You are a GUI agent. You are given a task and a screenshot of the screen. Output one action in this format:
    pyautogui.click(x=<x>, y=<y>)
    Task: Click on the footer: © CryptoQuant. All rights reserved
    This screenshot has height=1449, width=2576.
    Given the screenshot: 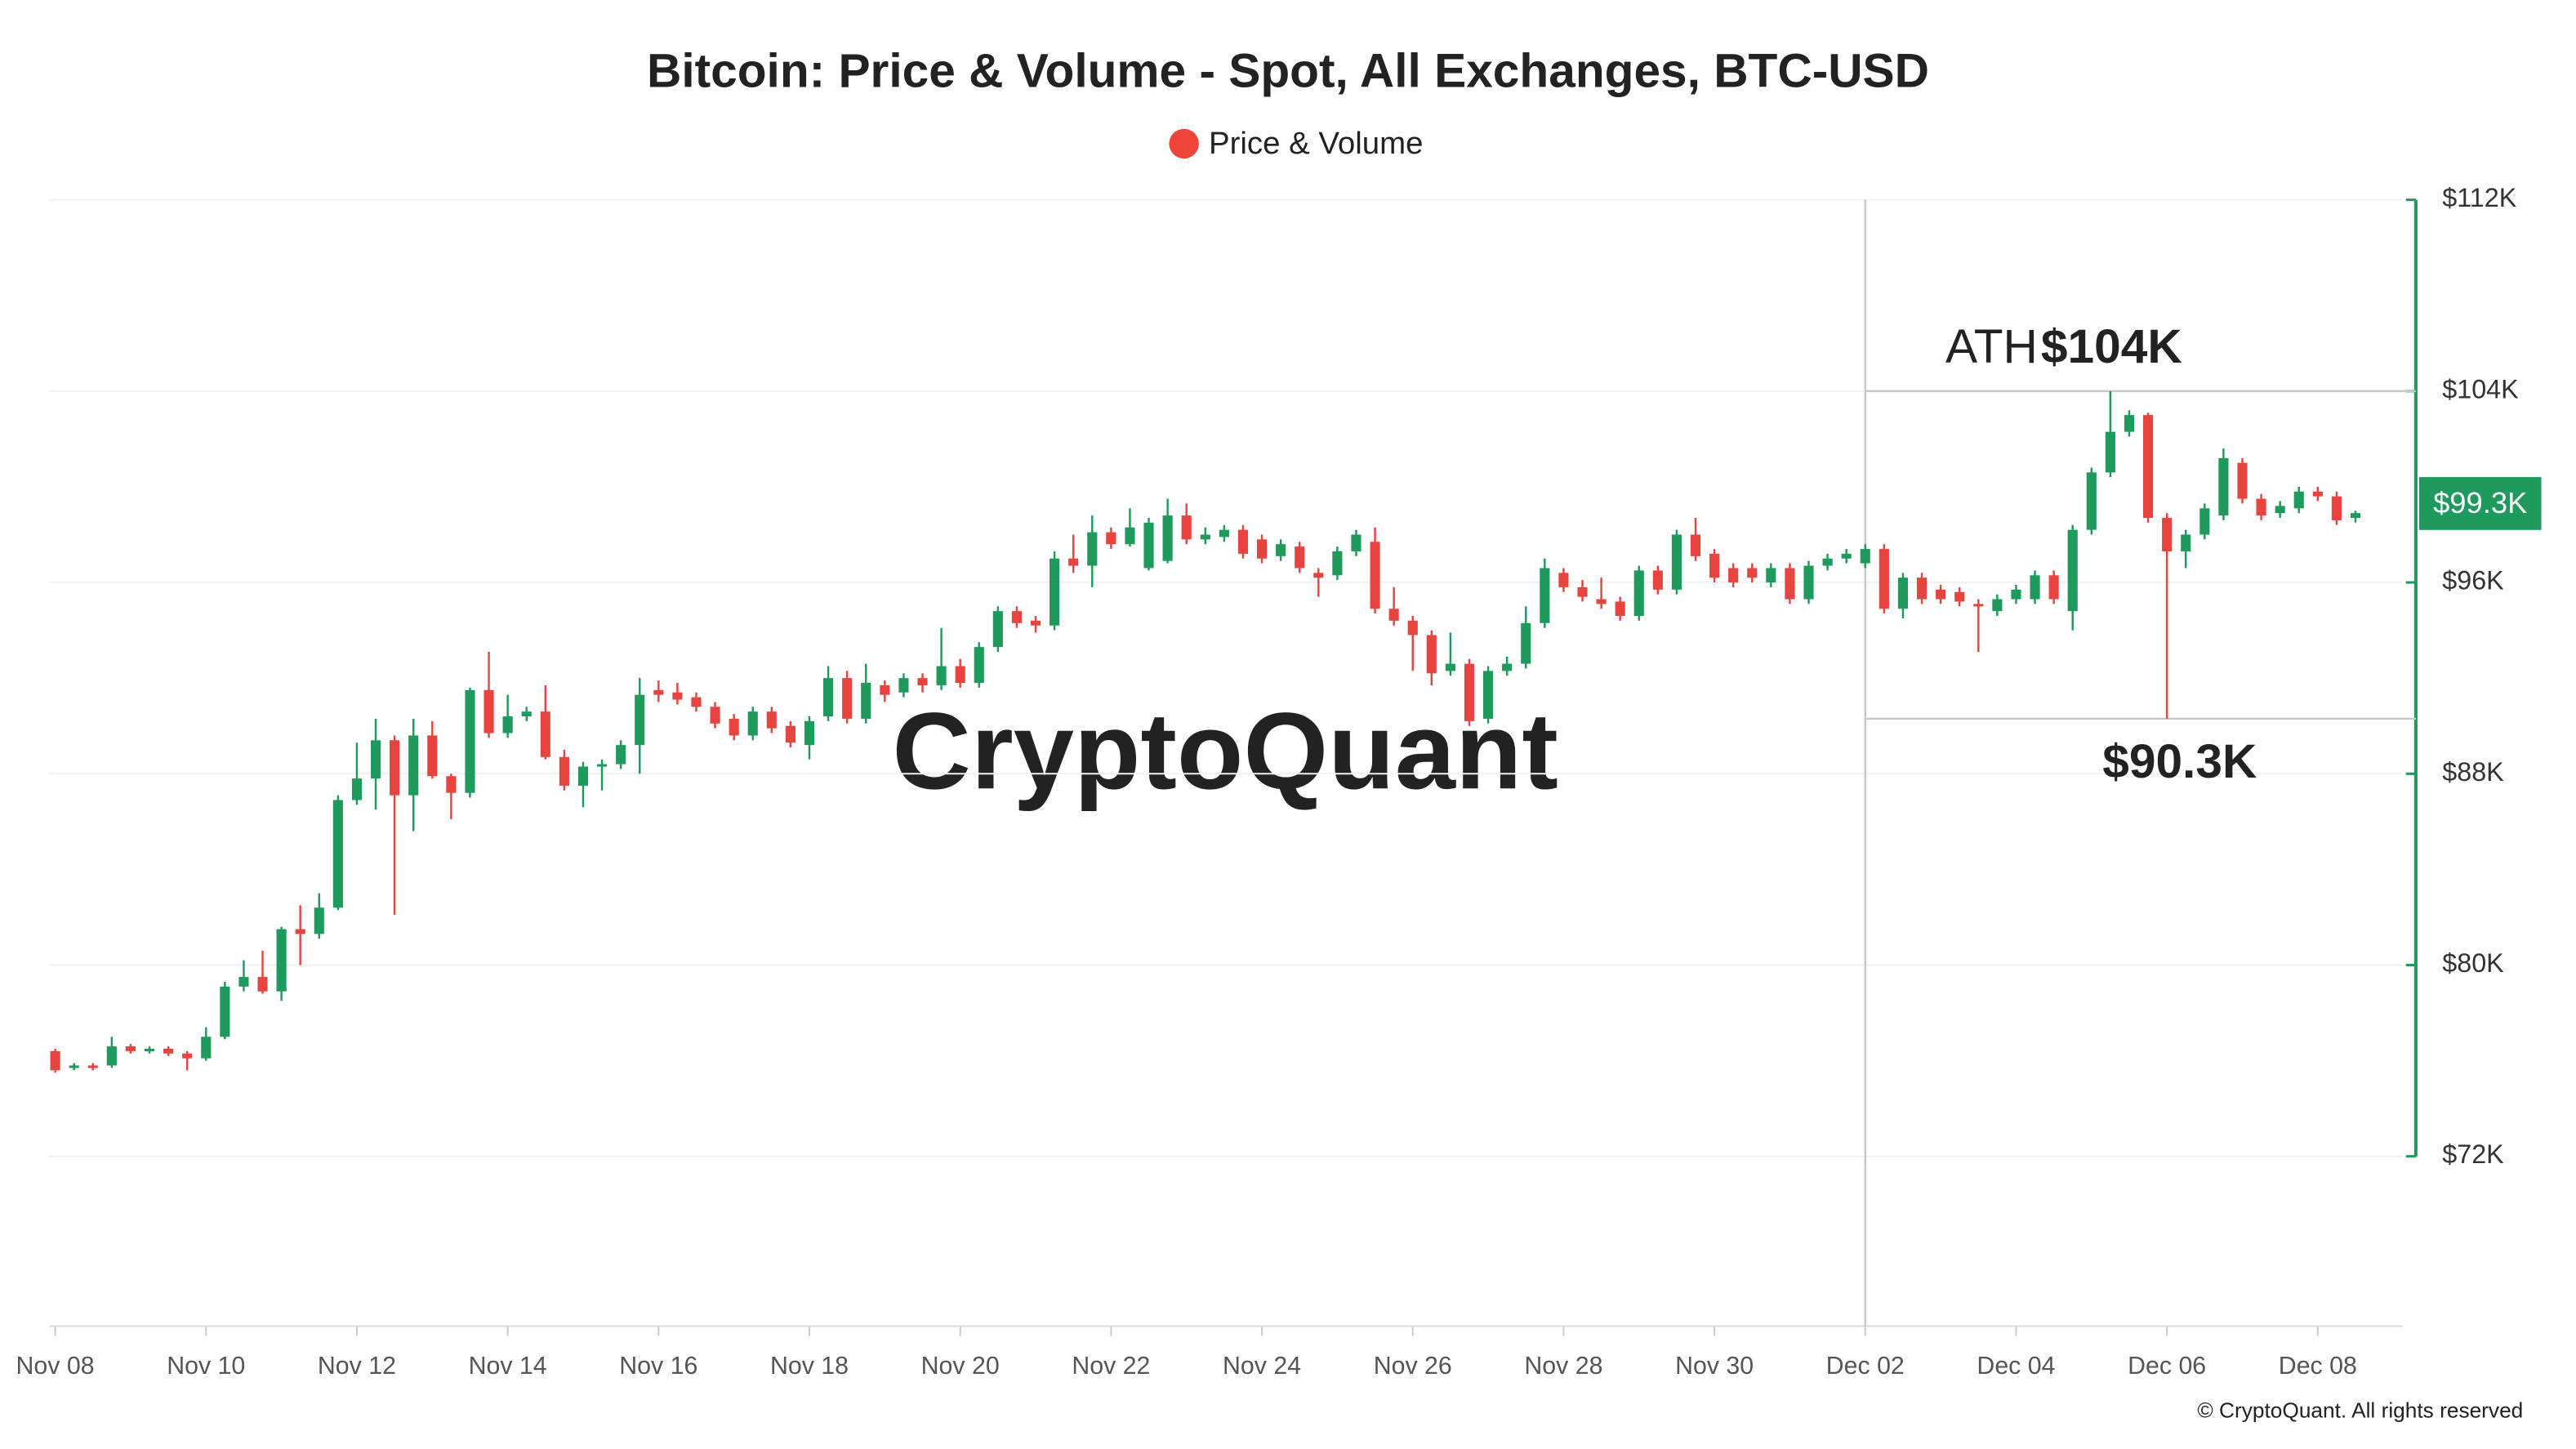 What is the action you would take?
    pyautogui.click(x=2360, y=1410)
    